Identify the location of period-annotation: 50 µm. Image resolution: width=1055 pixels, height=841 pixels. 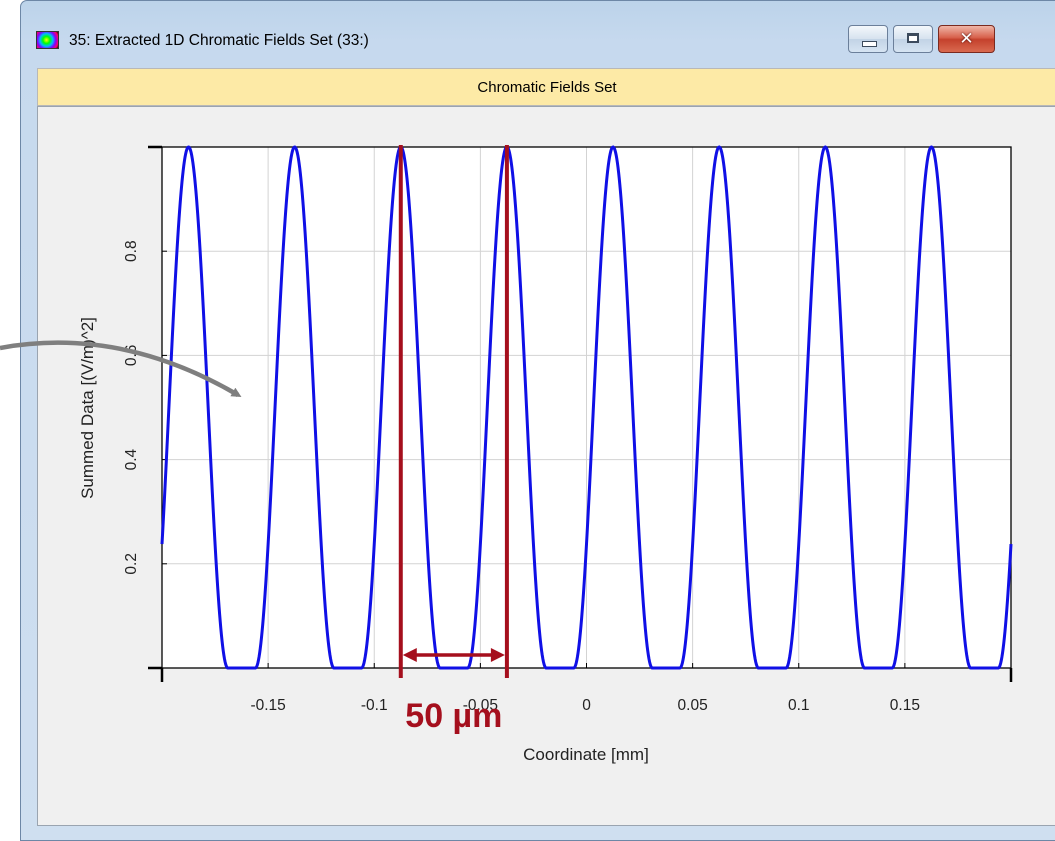
(453, 440).